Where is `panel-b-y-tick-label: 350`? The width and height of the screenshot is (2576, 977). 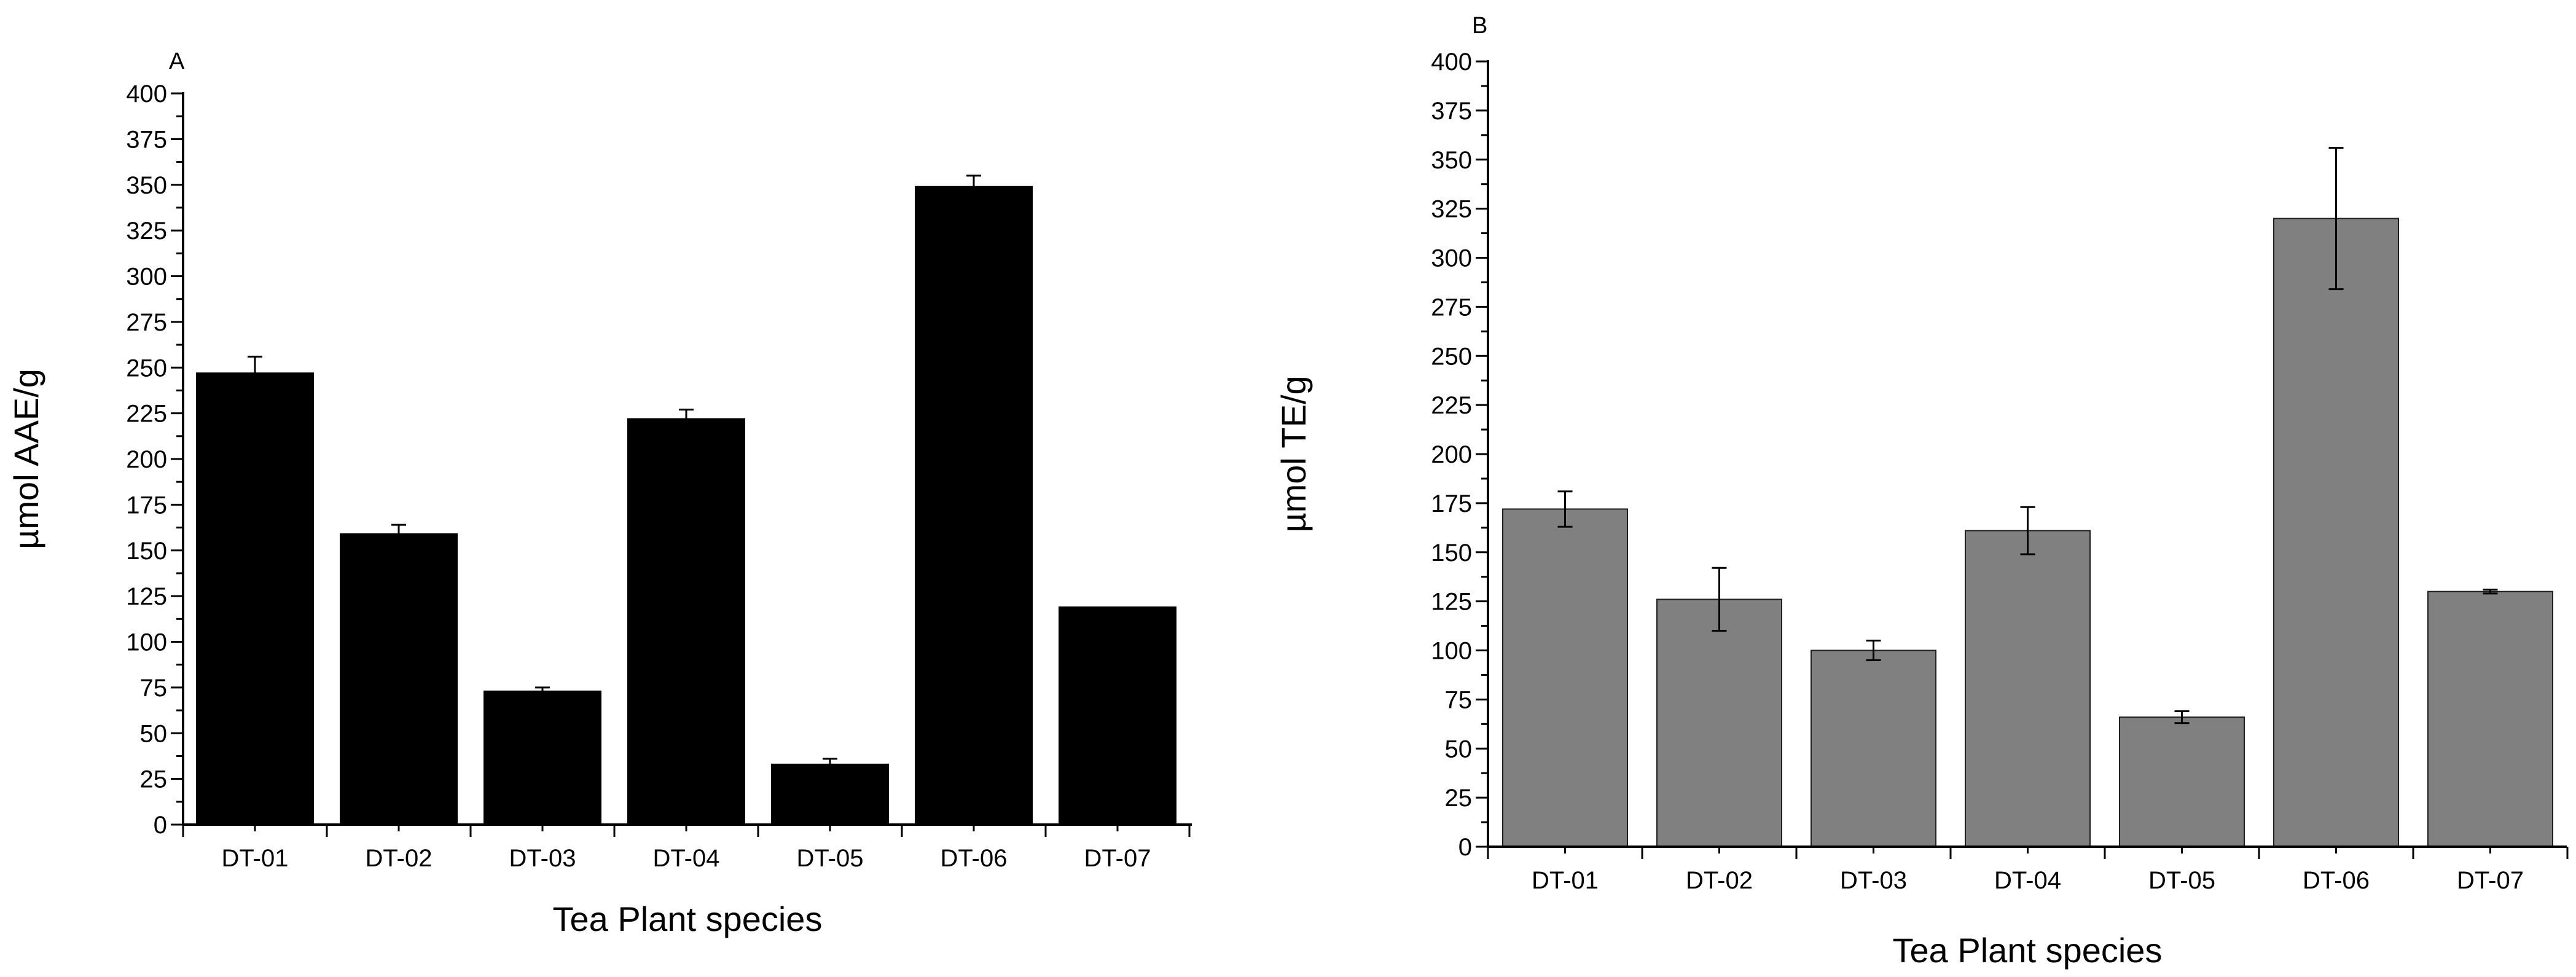
panel-b-y-tick-label: 350 is located at coordinates (1451, 160).